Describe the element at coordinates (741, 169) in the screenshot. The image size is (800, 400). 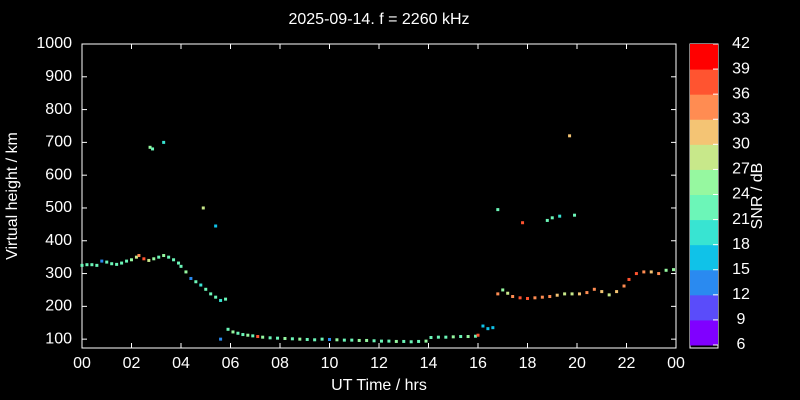
I see `colorbar-tick-label: 27` at that location.